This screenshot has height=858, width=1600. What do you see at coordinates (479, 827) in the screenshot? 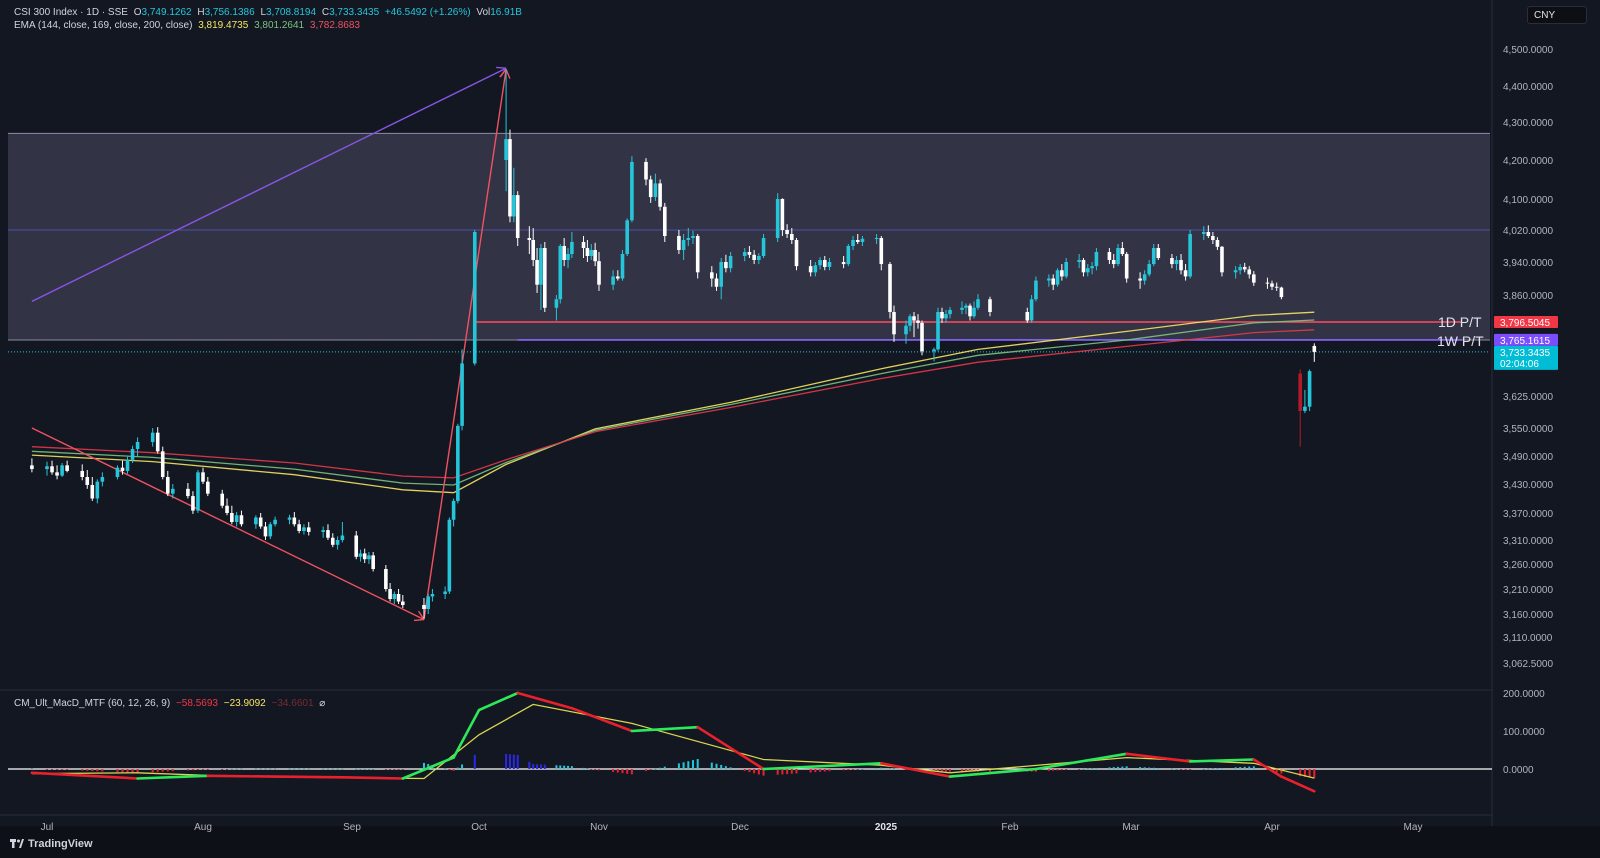
I see `time-tick-label: Oct` at bounding box center [479, 827].